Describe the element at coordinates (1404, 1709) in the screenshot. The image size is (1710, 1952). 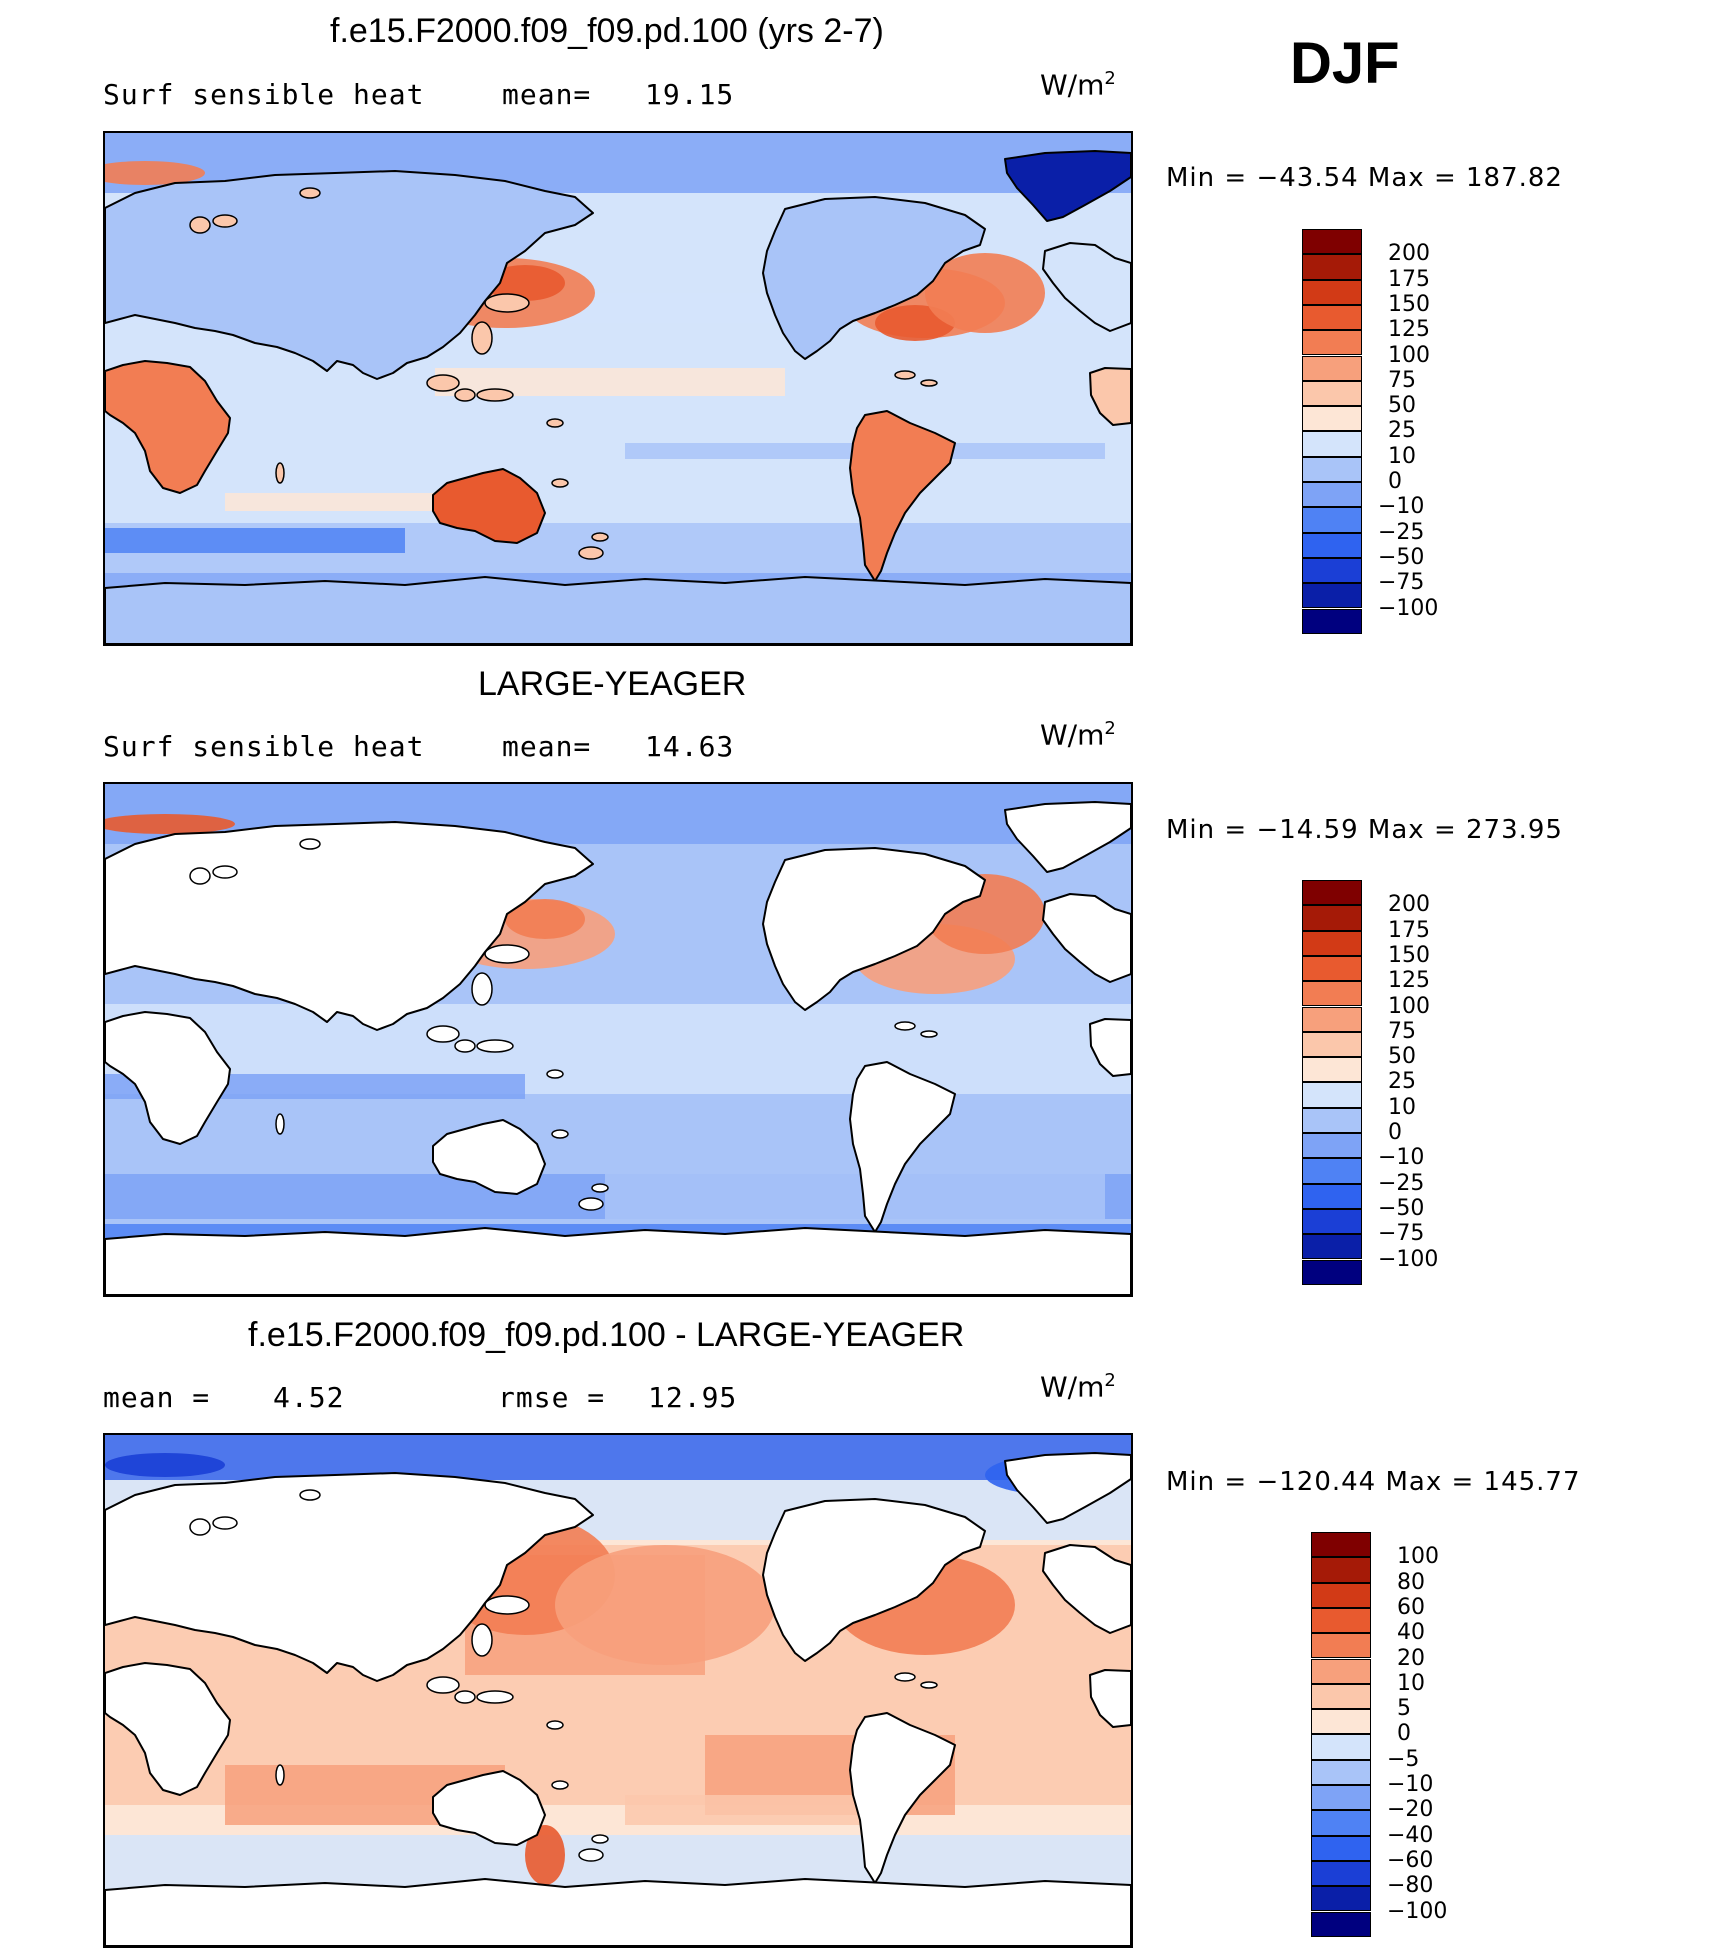
I see `colorbar-tick-label: 5` at that location.